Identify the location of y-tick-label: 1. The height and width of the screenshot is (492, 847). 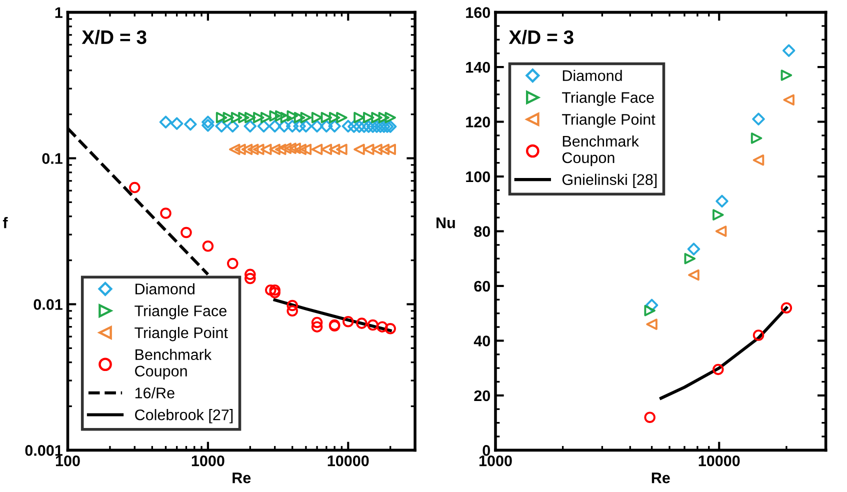
(58, 12).